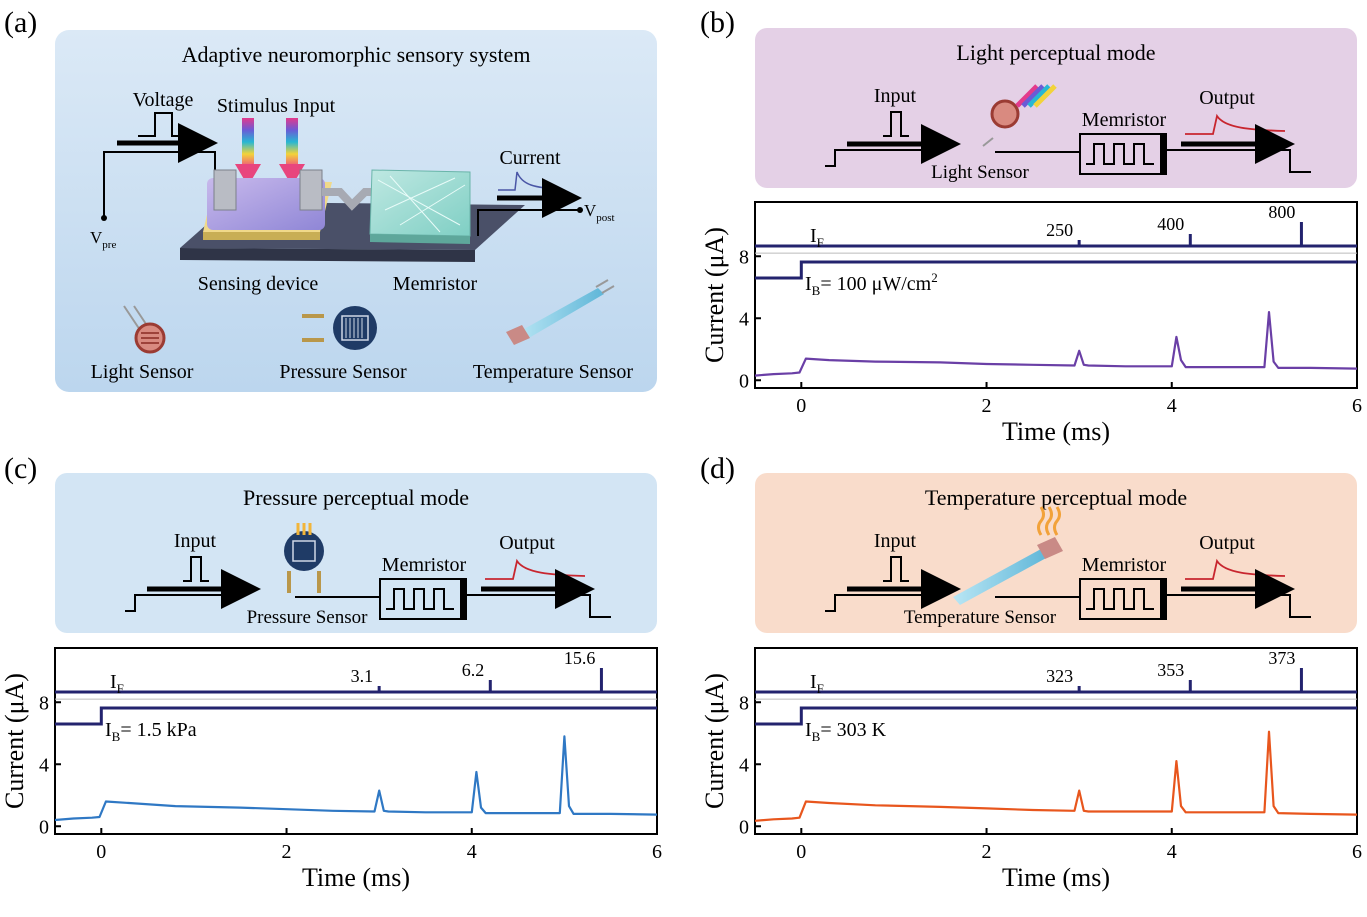  Describe the element at coordinates (895, 96) in the screenshot. I see `mode-input-label-b: Input` at that location.